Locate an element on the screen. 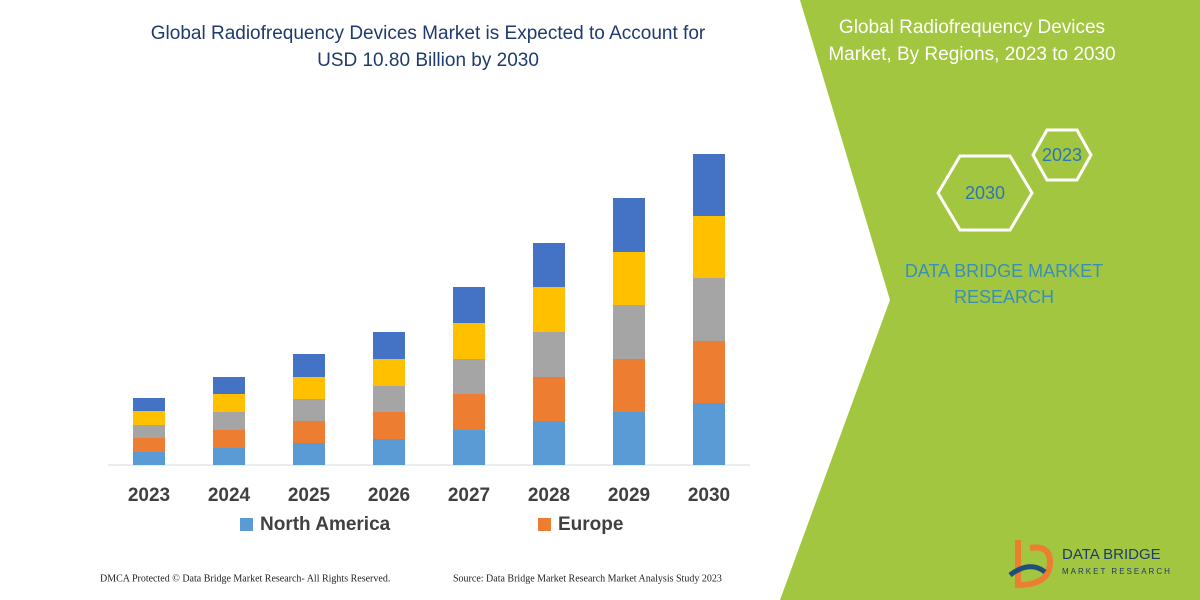 The height and width of the screenshot is (600, 1200). legend-label: North America is located at coordinates (325, 524).